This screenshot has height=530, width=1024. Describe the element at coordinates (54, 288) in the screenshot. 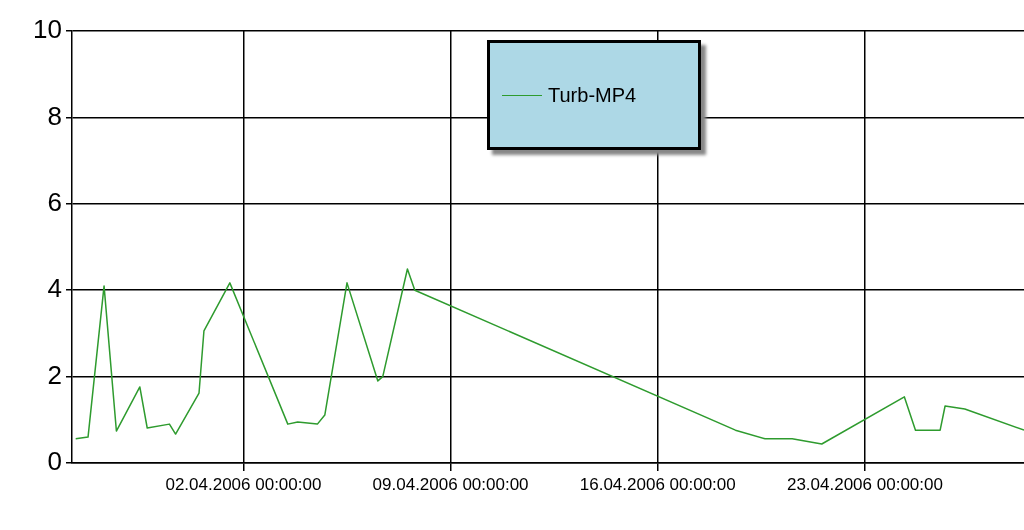

I see `y-tick-label: 4` at that location.